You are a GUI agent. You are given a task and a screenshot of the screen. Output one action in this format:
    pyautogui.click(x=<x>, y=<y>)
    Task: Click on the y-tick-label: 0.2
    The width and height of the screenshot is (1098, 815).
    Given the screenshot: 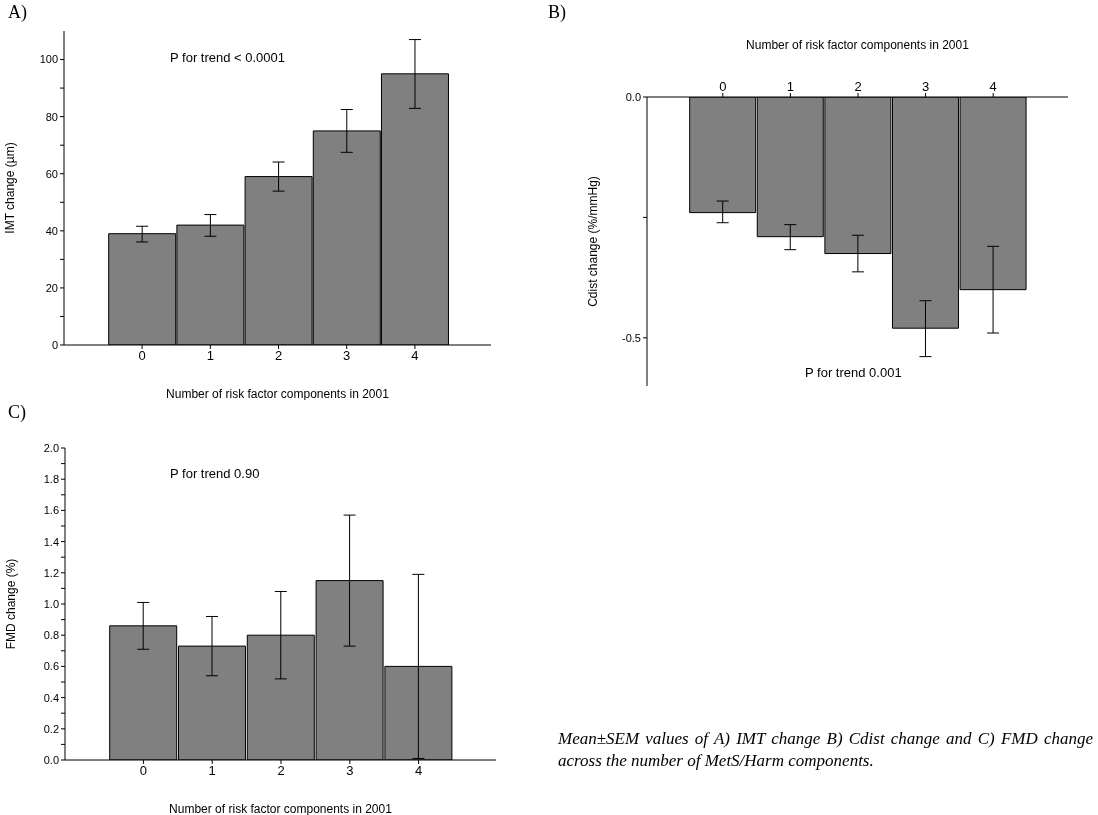 What is the action you would take?
    pyautogui.click(x=51, y=728)
    